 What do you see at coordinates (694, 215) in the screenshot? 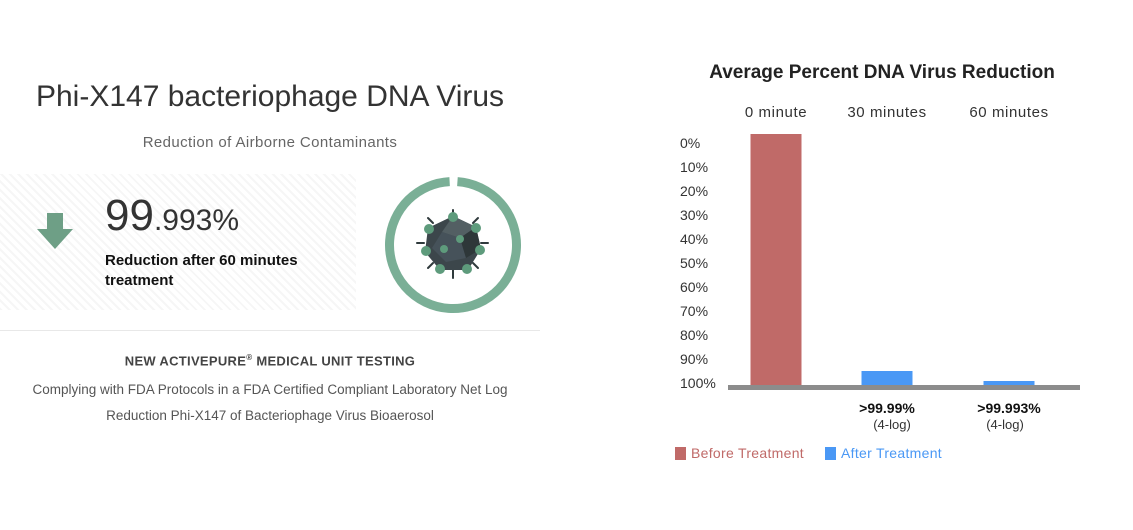
I see `y-tick-label: 30%` at bounding box center [694, 215].